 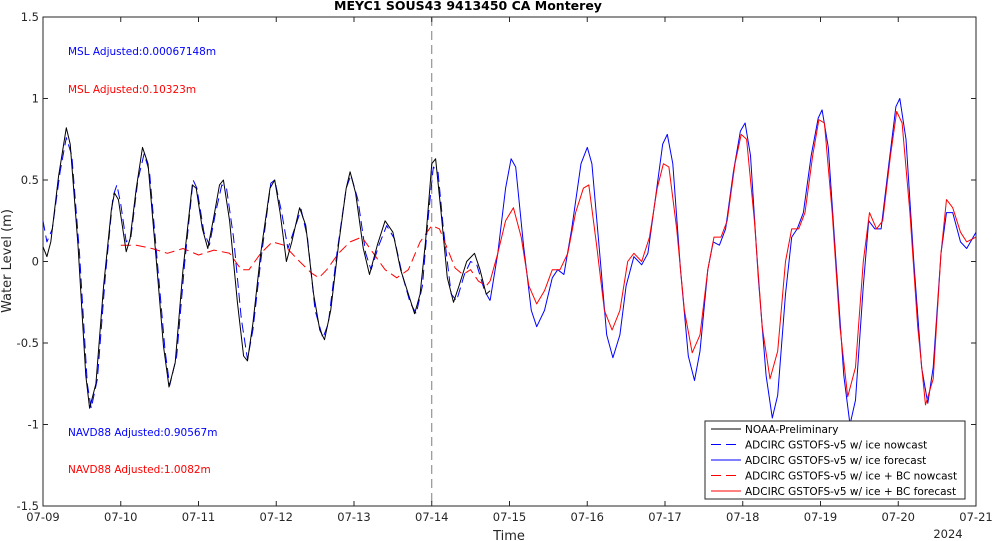 I want to click on y-tick-label: 0, so click(x=35, y=262).